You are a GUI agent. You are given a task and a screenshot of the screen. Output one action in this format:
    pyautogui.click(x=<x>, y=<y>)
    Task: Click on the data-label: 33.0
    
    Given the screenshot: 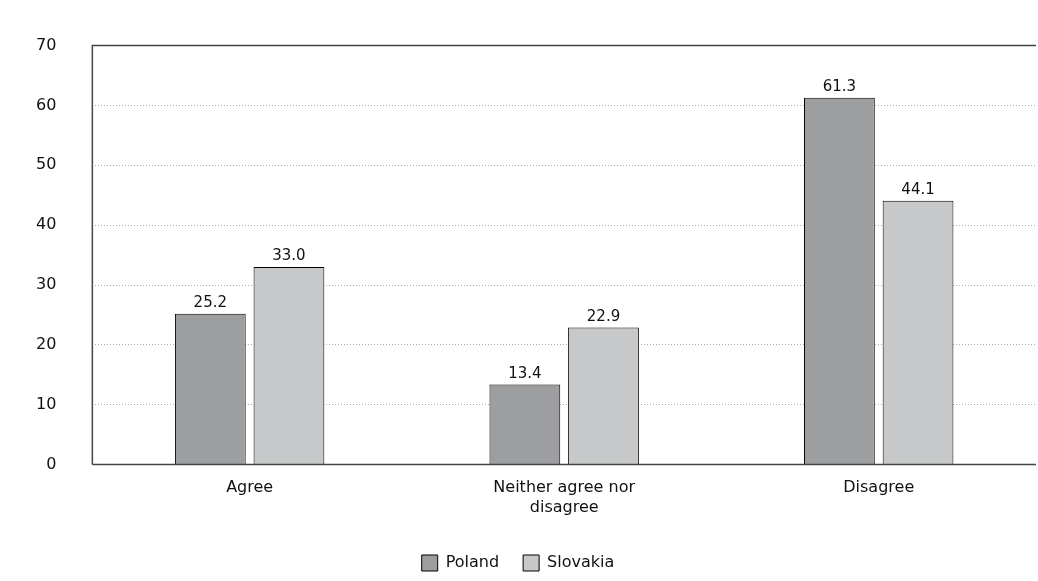 What is the action you would take?
    pyautogui.click(x=289, y=255)
    